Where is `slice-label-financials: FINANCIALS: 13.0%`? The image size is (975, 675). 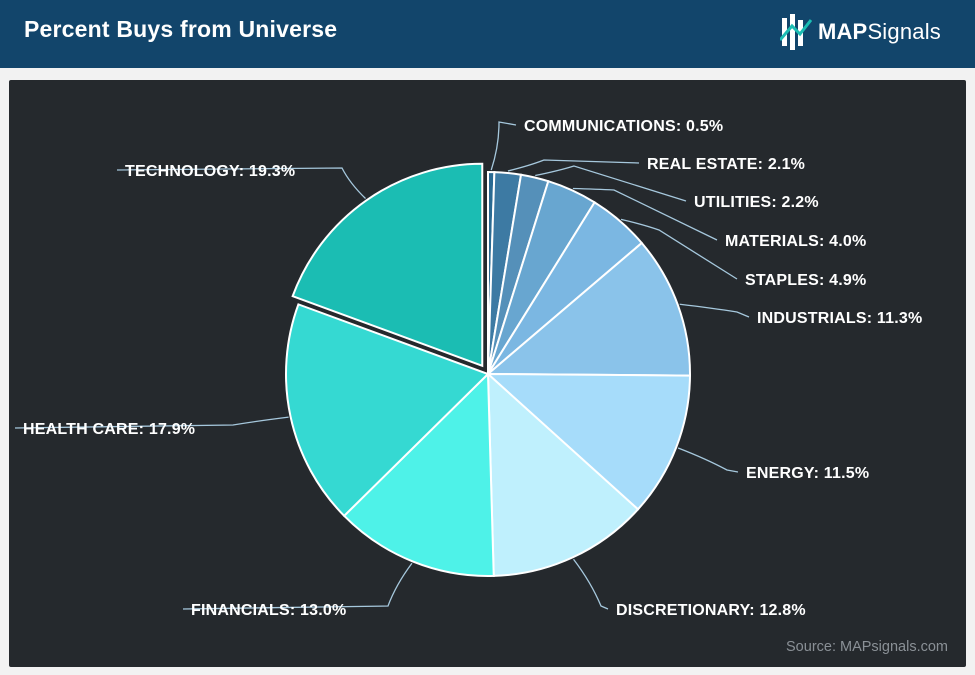
slice-label-financials: FINANCIALS: 13.0% is located at coordinates (268, 610).